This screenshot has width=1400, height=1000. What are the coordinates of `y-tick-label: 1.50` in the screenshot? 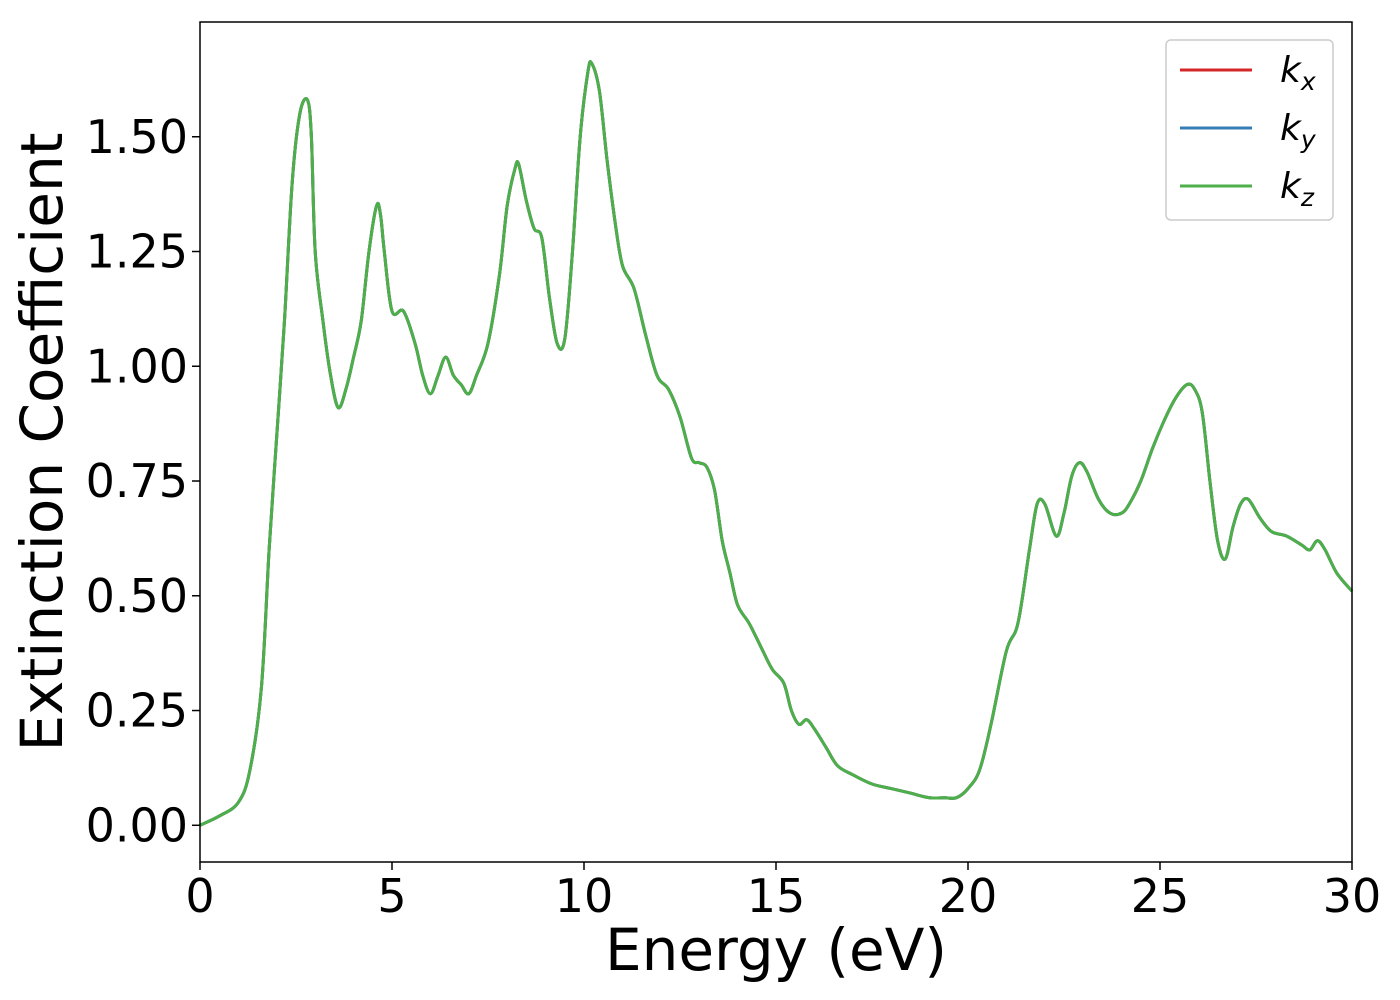 It's located at (137, 137).